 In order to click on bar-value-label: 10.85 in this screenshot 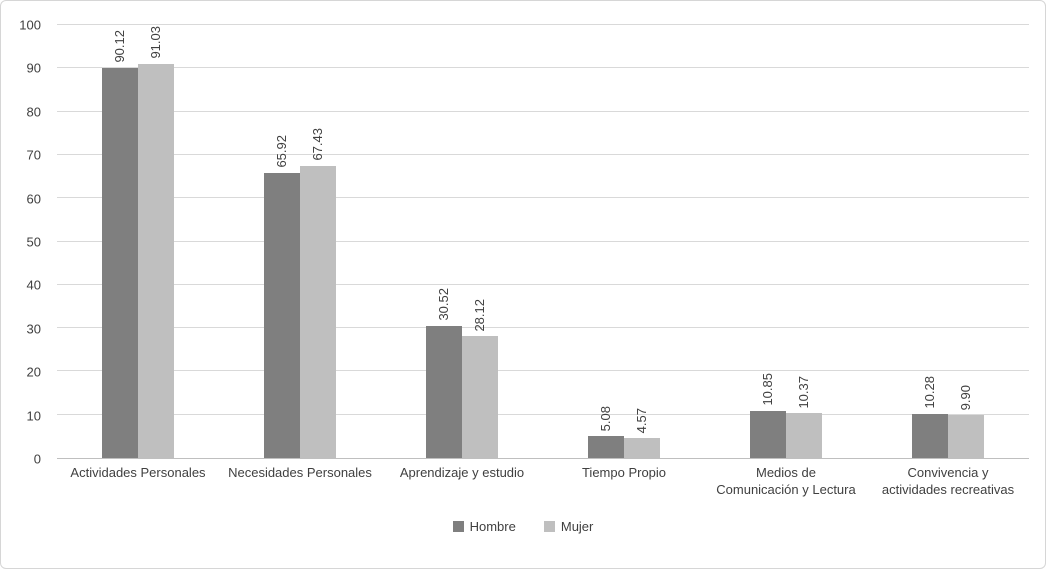, I will do `click(767, 390)`.